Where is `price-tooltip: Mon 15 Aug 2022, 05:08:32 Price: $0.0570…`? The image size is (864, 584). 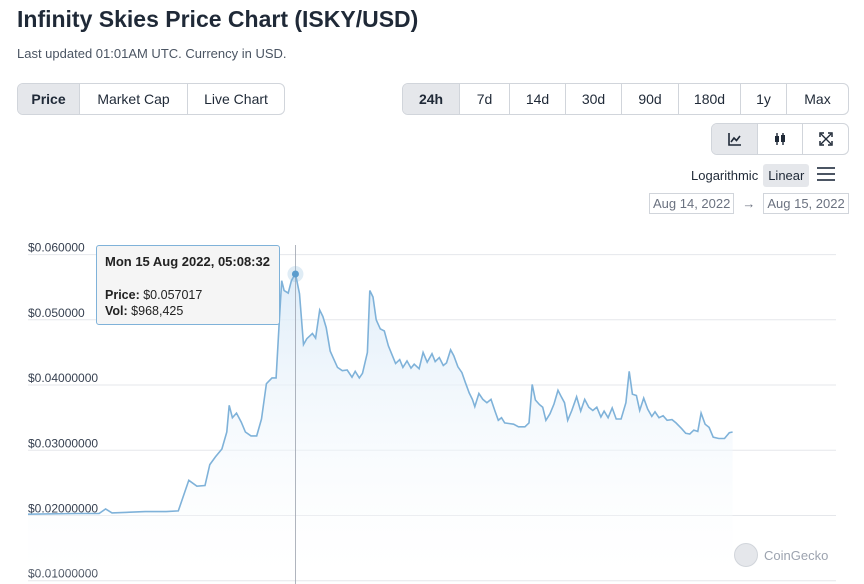
price-tooltip: Mon 15 Aug 2022, 05:08:32 Price: $0.0570… is located at coordinates (188, 285).